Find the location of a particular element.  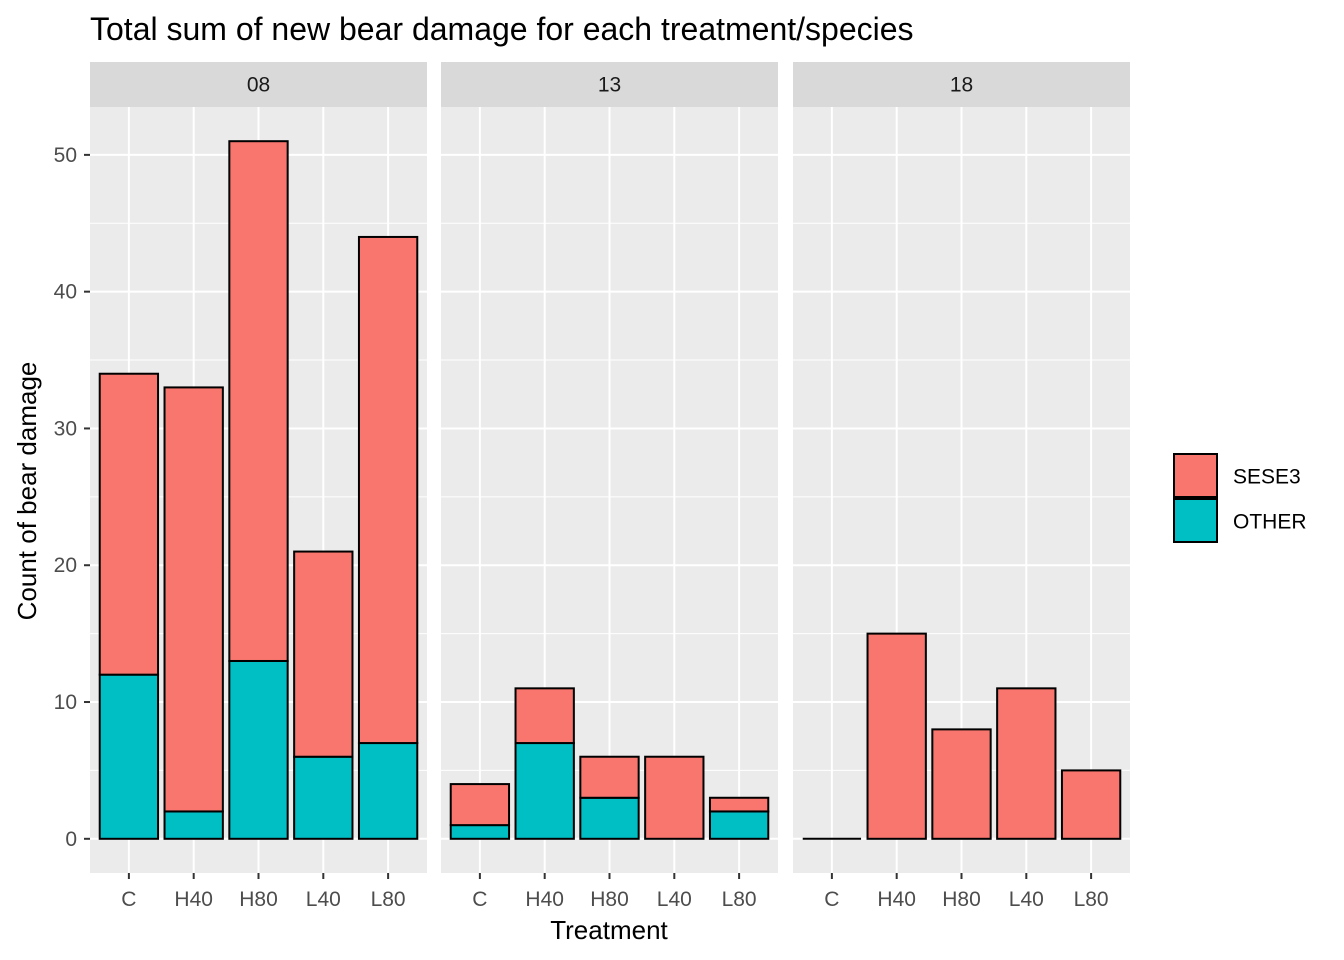

facet-strip-label: 13 is located at coordinates (609, 85).